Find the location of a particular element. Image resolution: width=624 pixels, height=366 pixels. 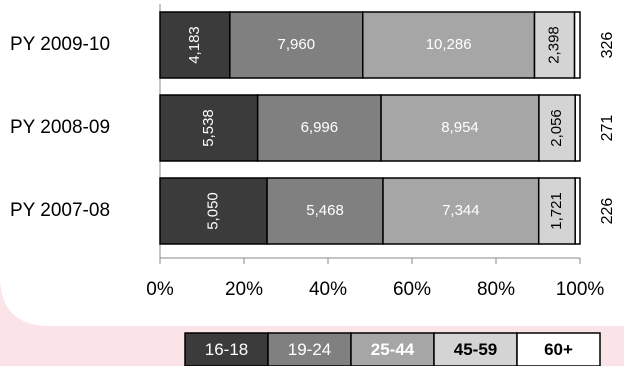

legend-label: 45-59 is located at coordinates (475, 349).